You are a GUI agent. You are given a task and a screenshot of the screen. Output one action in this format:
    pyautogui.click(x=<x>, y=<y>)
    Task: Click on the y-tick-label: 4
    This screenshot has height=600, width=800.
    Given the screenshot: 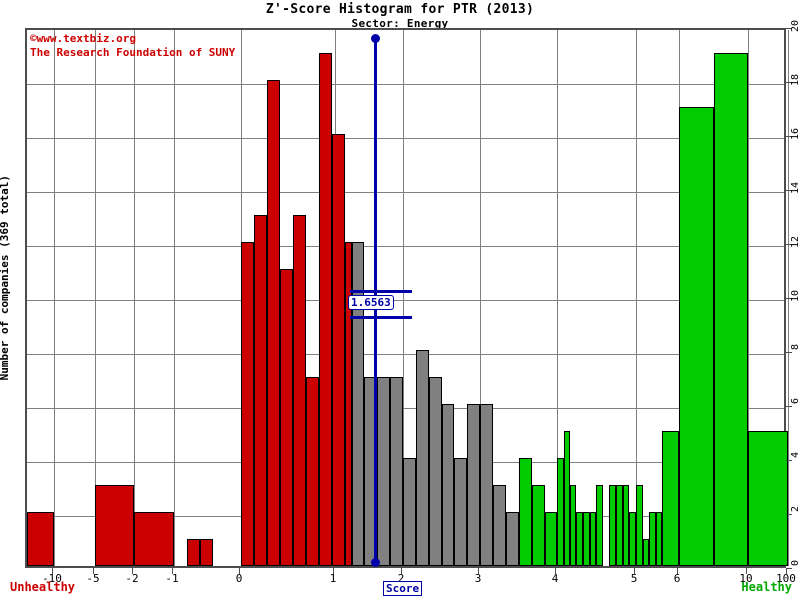 What is the action you would take?
    pyautogui.click(x=795, y=455)
    